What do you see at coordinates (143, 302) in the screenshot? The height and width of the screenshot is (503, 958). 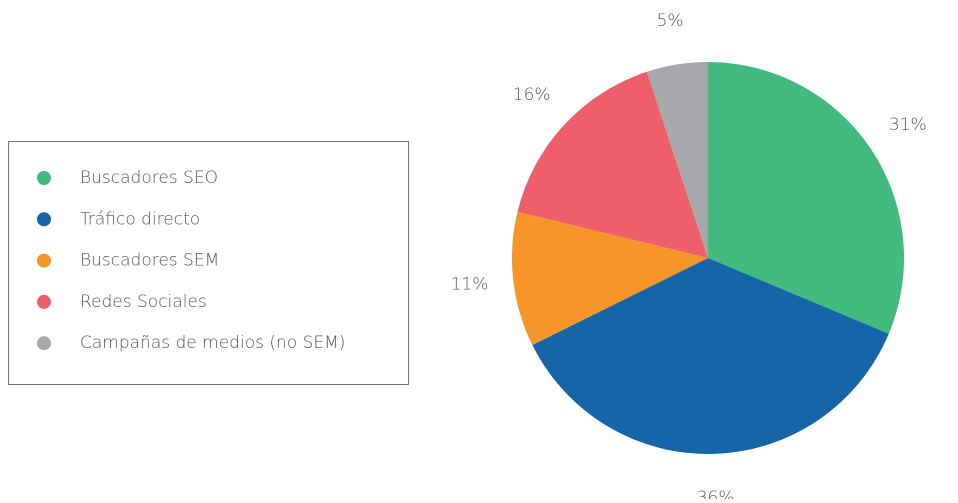 I see `legend-label: Redes Sociales` at bounding box center [143, 302].